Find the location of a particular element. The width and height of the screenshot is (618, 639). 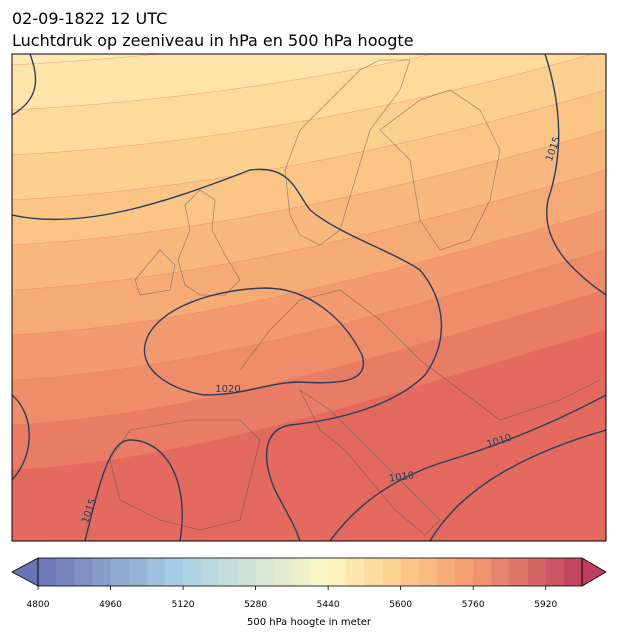

colorbar-tick-label: 5280 is located at coordinates (255, 605).